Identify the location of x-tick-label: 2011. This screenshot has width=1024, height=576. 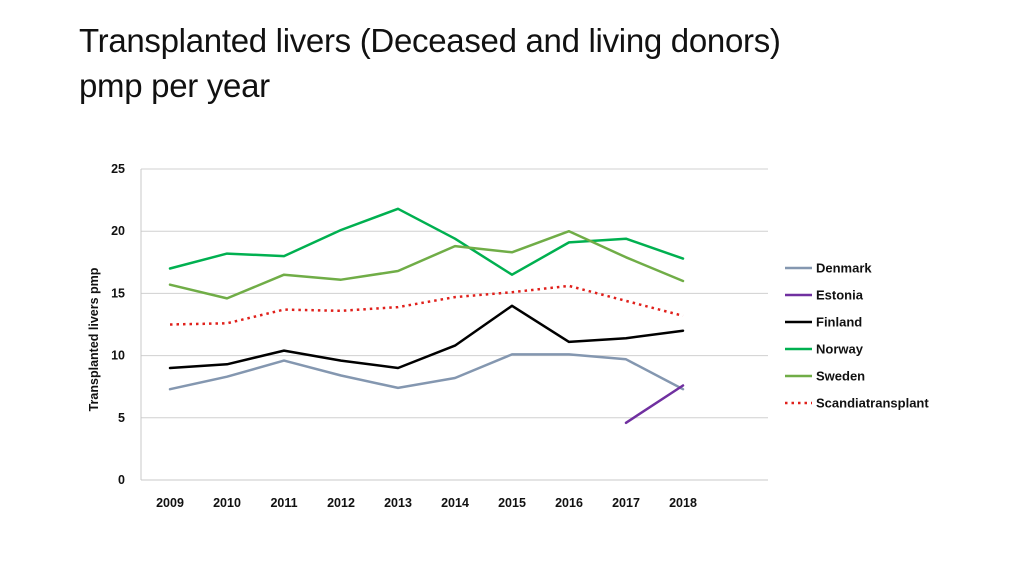
(283, 503).